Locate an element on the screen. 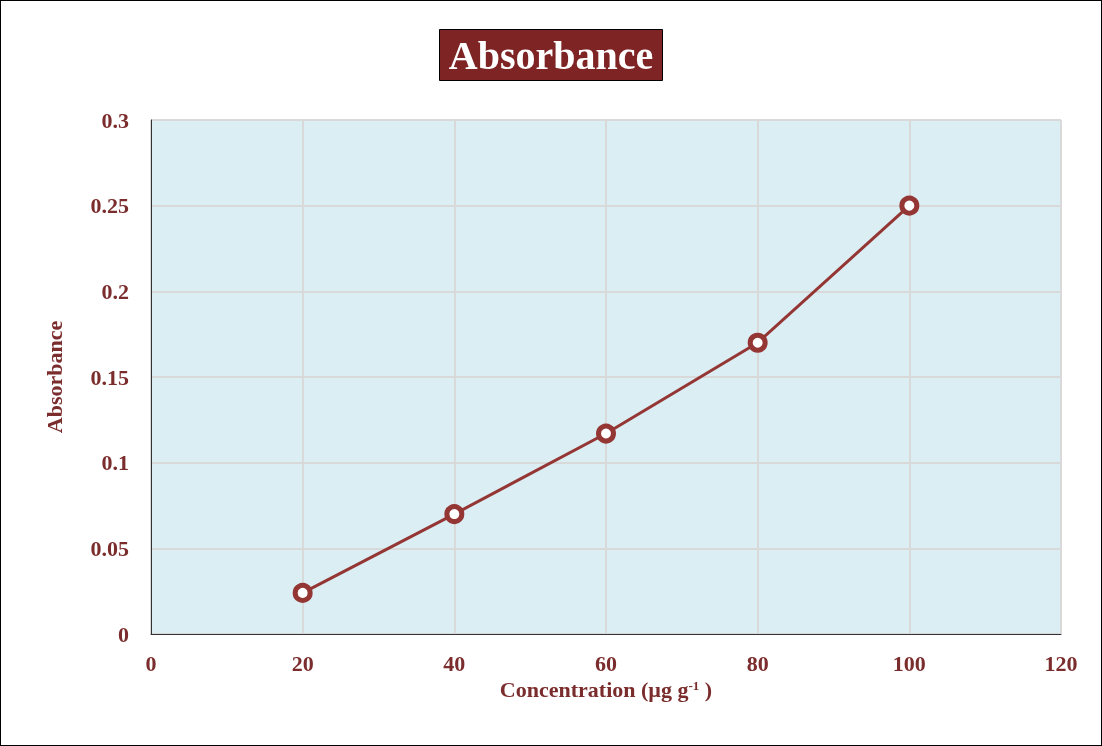  x-tick-label: 100 is located at coordinates (909, 663).